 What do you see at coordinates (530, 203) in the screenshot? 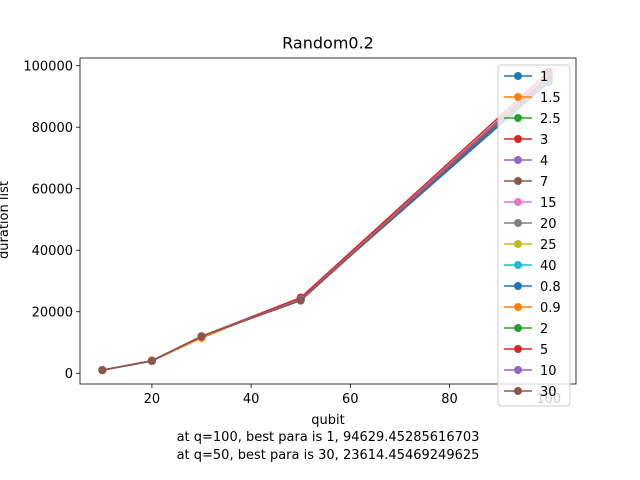
I see `legend-entry-15: 15` at bounding box center [530, 203].